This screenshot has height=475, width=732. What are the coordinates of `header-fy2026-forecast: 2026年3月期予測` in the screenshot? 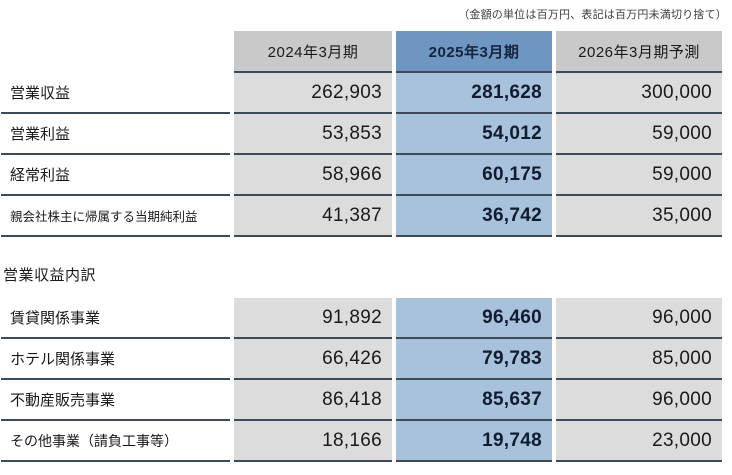 It's located at (639, 52).